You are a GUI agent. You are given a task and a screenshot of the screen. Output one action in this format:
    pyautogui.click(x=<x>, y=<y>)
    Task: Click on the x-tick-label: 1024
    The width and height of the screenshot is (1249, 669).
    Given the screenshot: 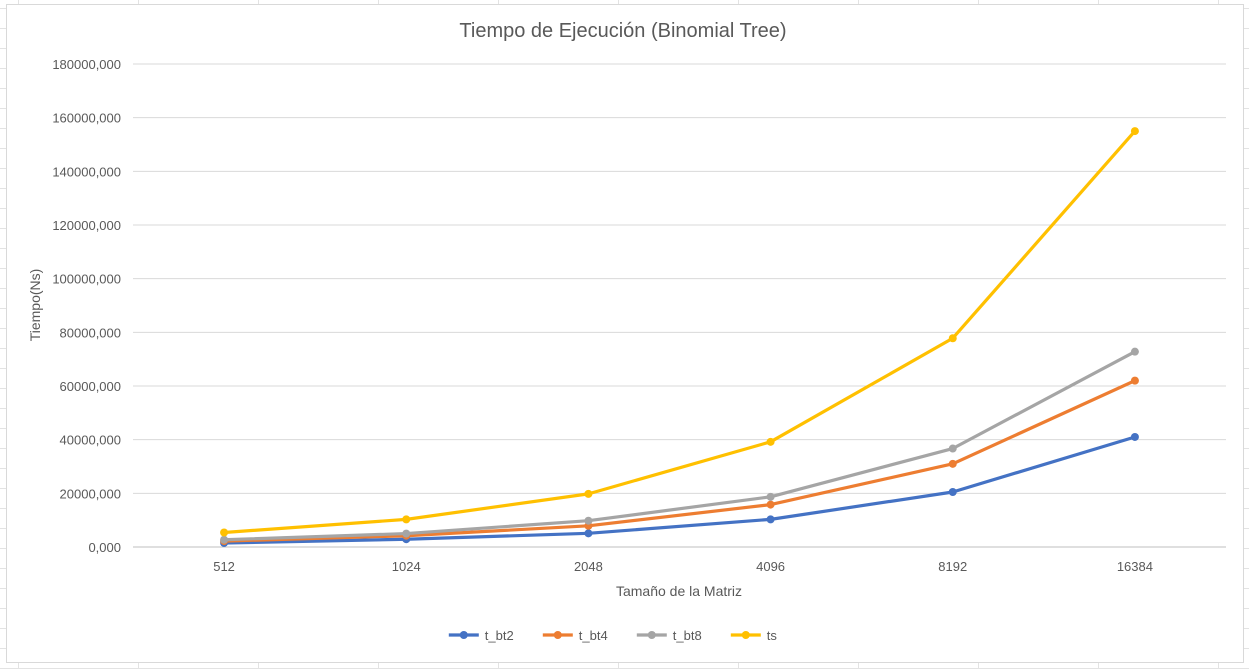 What is the action you would take?
    pyautogui.click(x=406, y=566)
    